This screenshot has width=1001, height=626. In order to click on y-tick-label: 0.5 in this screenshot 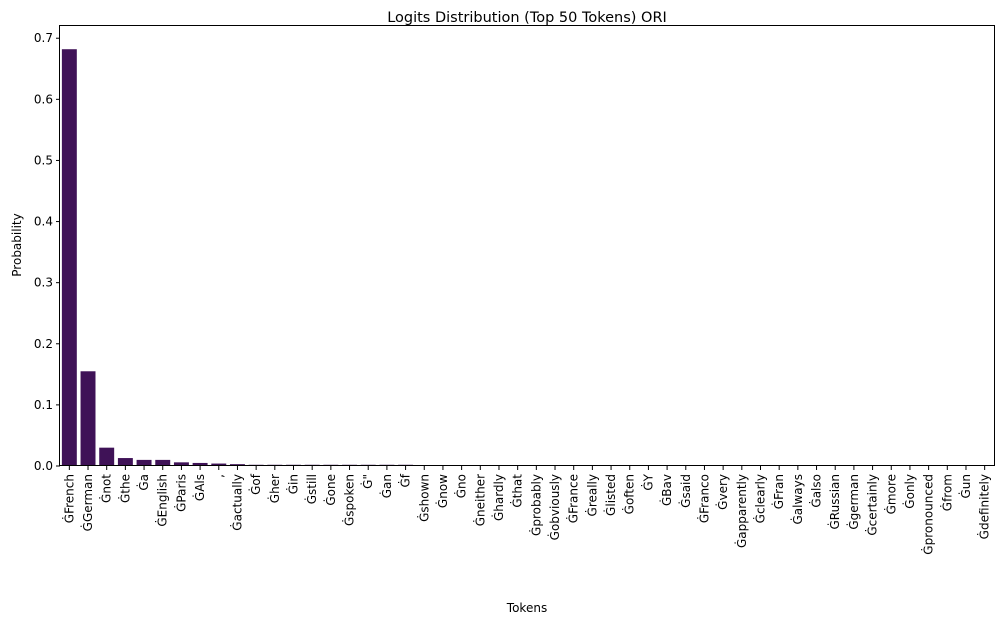, I will do `click(43, 160)`.